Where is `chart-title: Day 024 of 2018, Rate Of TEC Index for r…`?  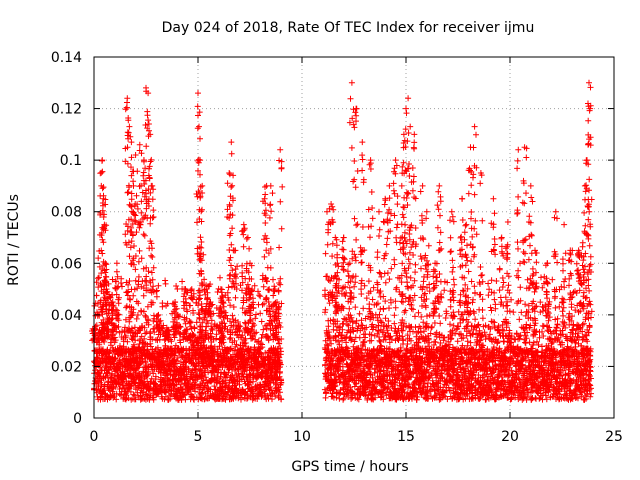
chart-title: Day 024 of 2018, Rate Of TEC Index for r… is located at coordinates (348, 28).